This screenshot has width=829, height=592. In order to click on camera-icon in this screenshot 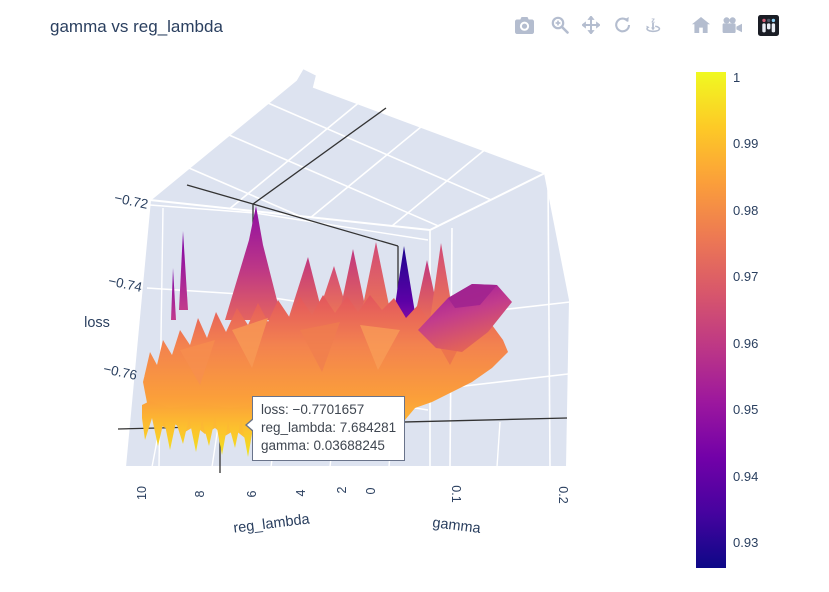, I will do `click(524, 25)`.